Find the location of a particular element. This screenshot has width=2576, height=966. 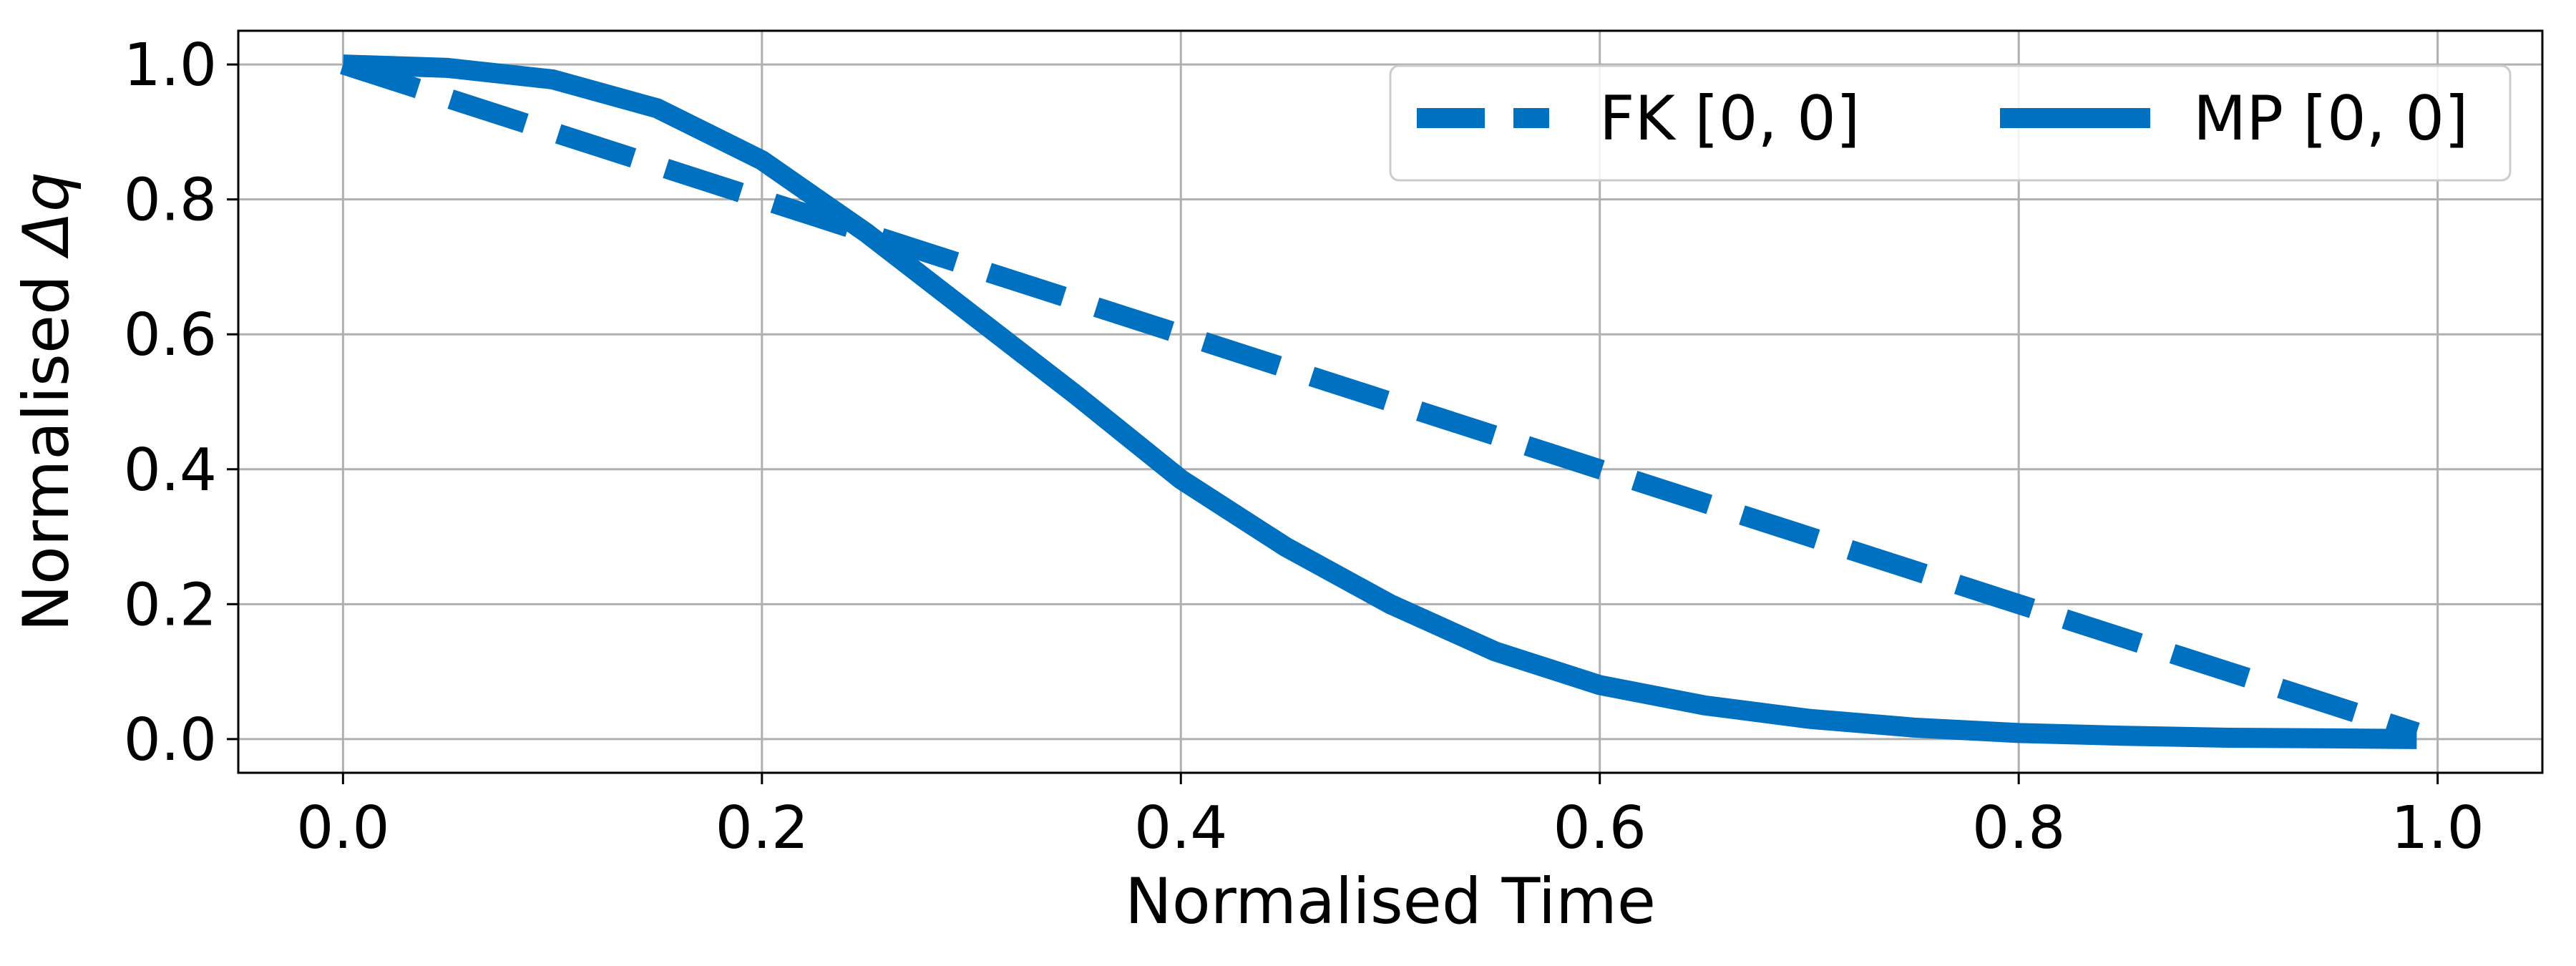

y-tick-label: 0.0 is located at coordinates (170, 740).